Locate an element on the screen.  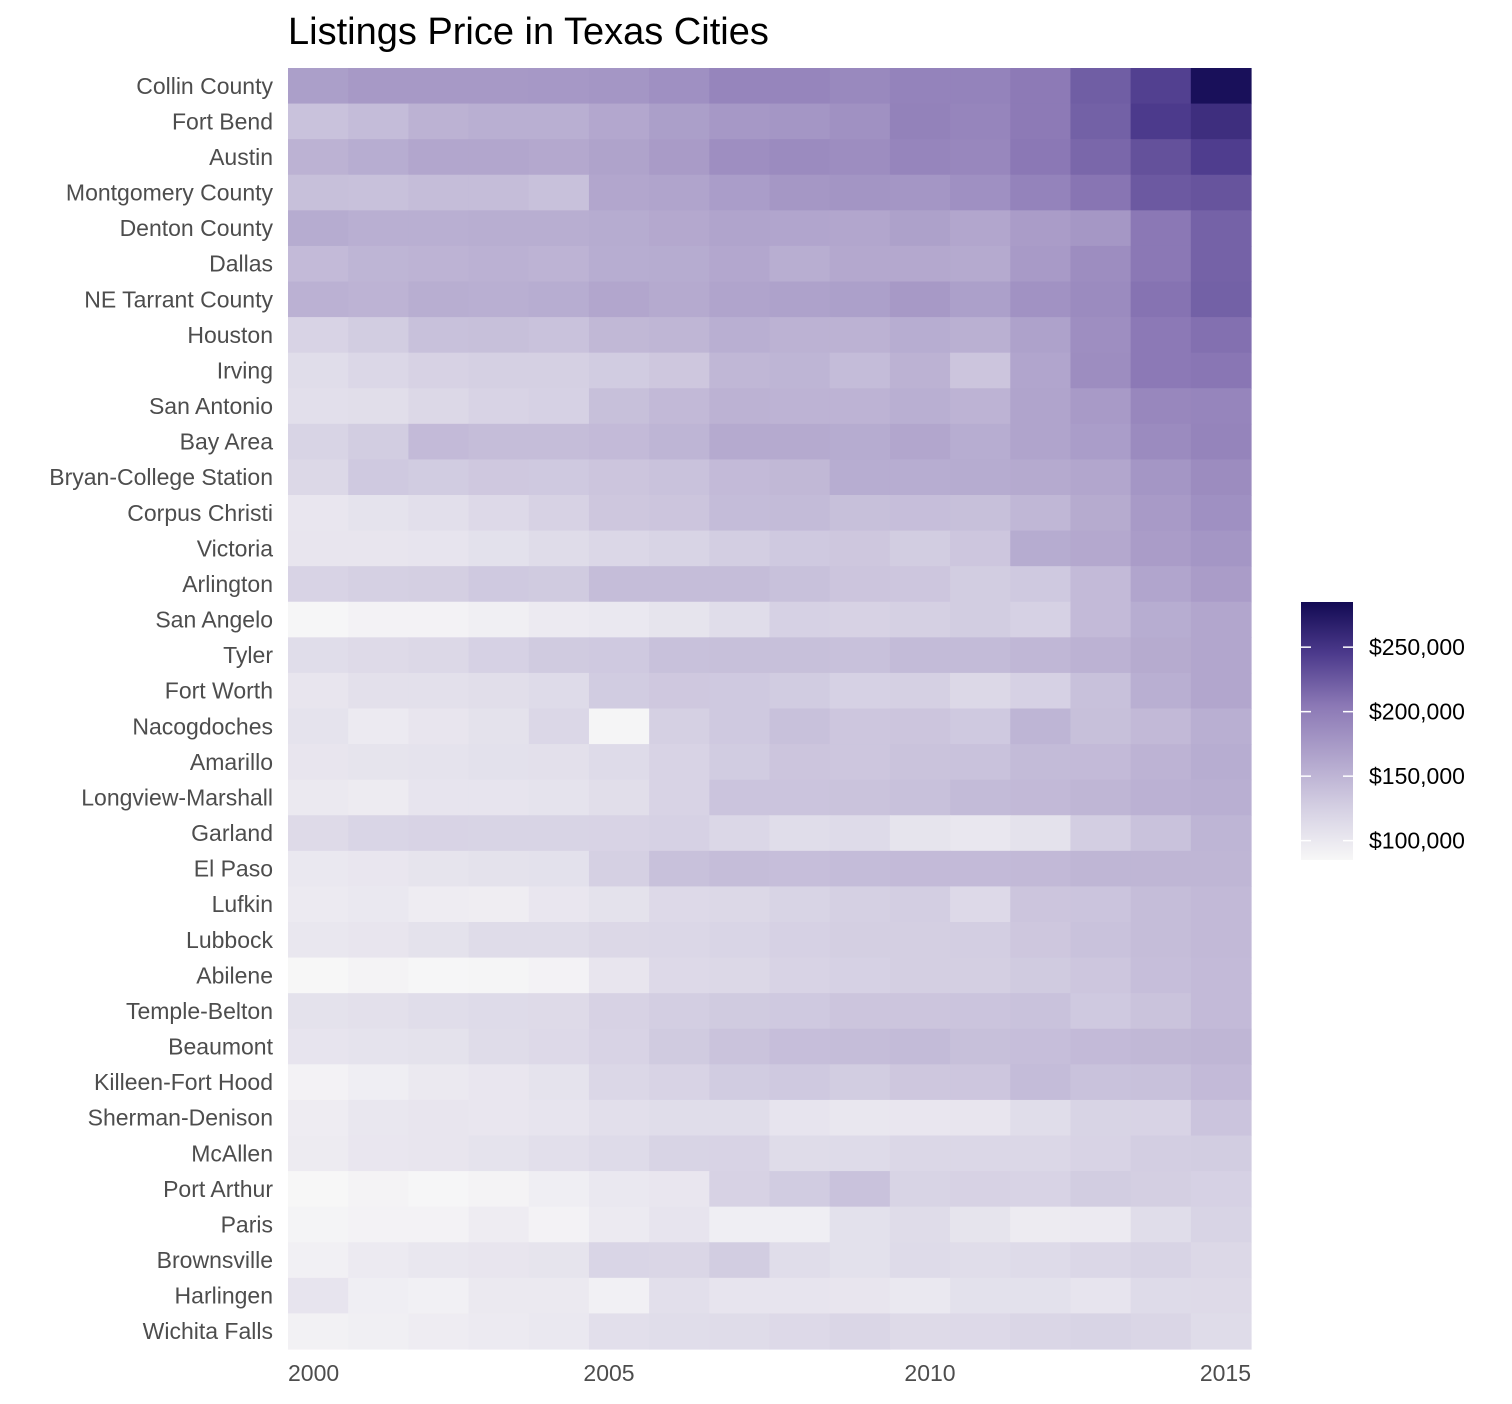
heatmap-cell-lufkin-2001 is located at coordinates (378, 904).